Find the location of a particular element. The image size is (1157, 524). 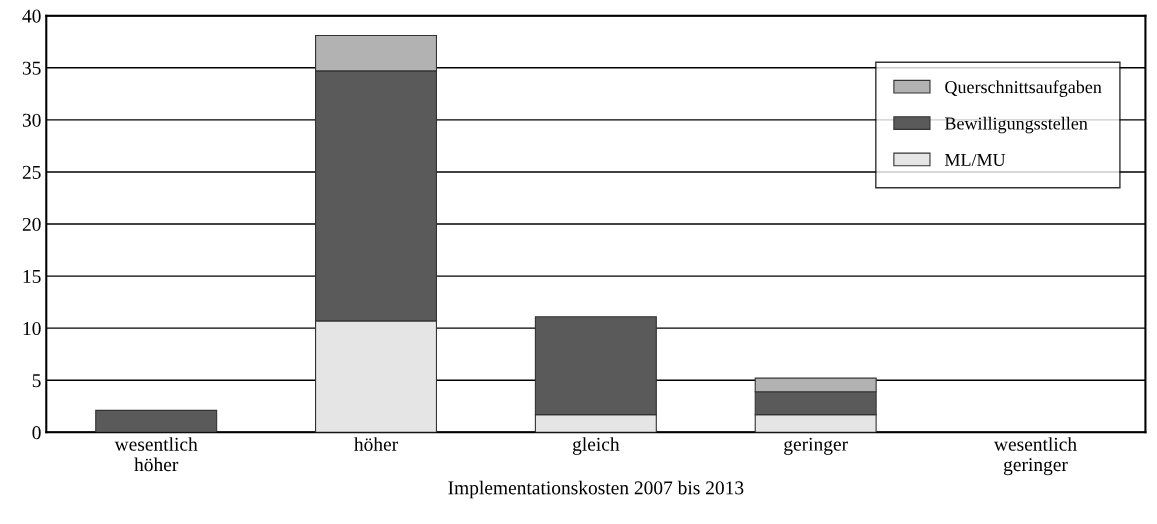

y-tick-label: 0 is located at coordinates (36, 433).